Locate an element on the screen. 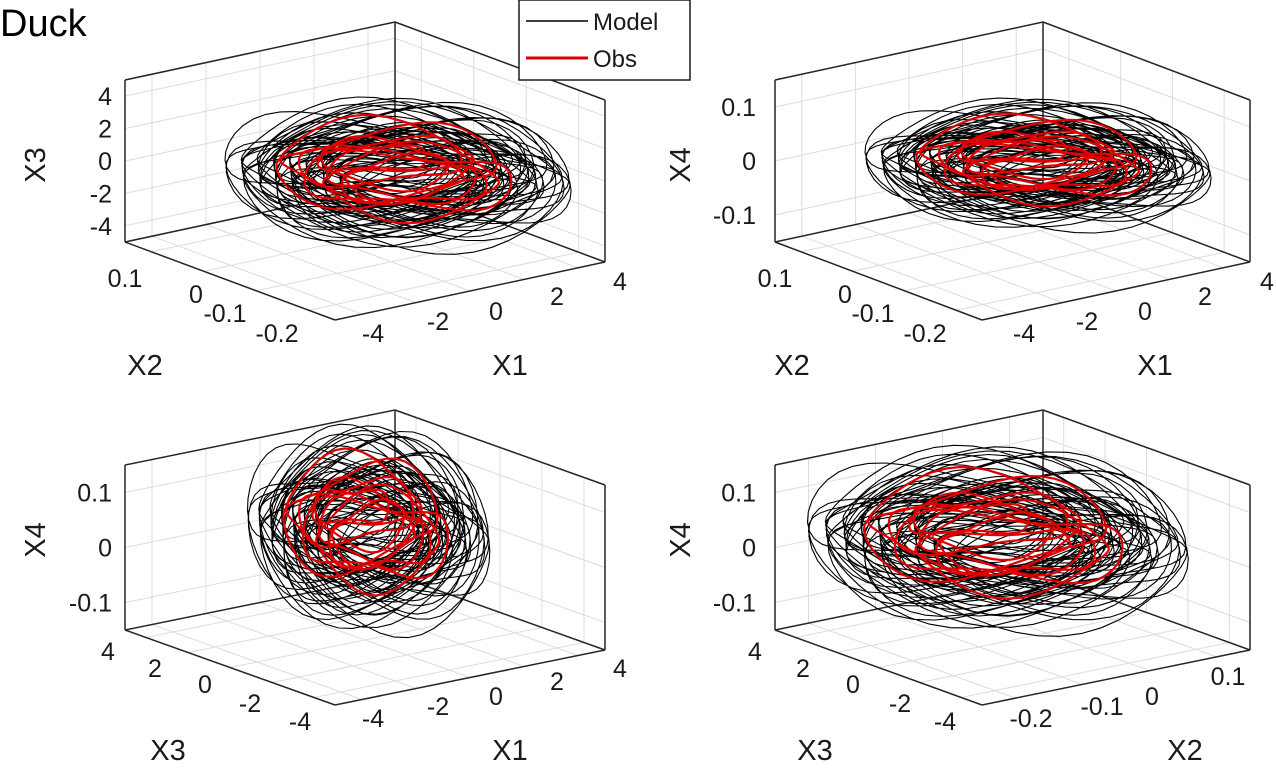  z-tick-label: 4 is located at coordinates (105, 97).